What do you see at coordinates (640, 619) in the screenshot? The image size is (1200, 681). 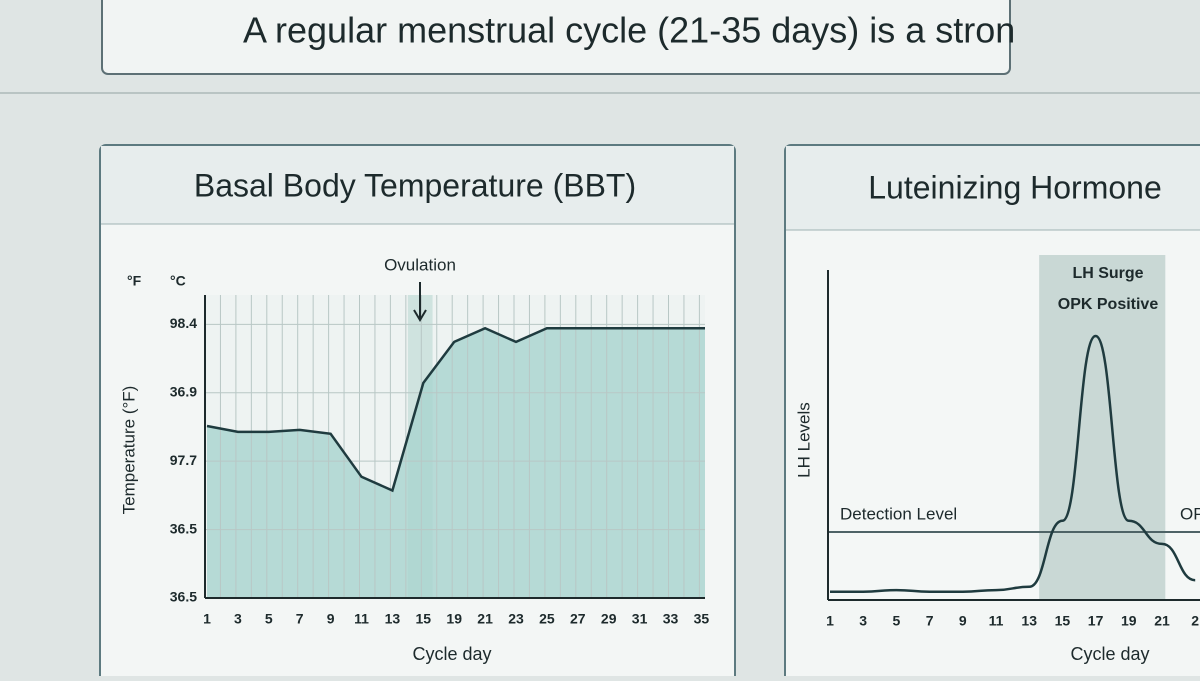 I see `x-tick-label: 31` at bounding box center [640, 619].